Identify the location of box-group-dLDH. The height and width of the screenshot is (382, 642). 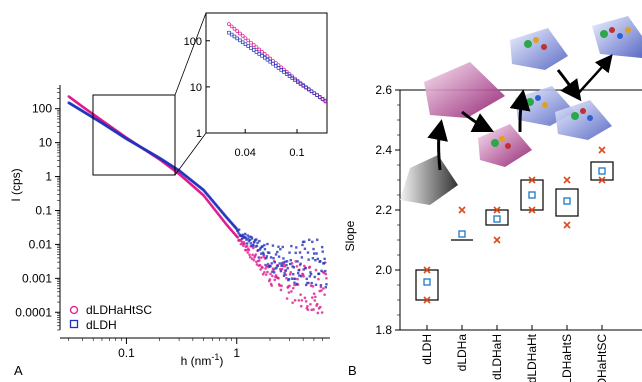
(427, 285).